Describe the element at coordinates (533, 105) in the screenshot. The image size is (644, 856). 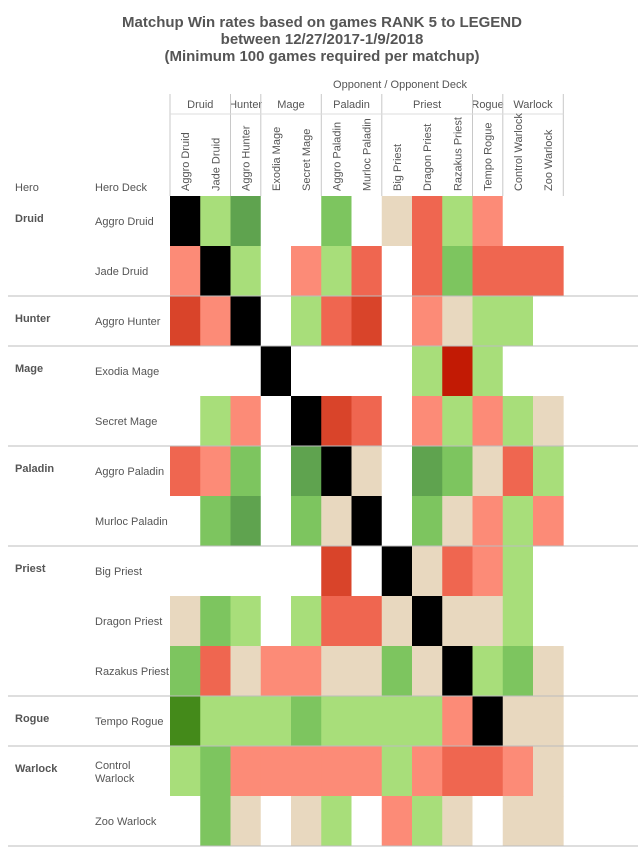
I see `column-group-label: Warlock` at that location.